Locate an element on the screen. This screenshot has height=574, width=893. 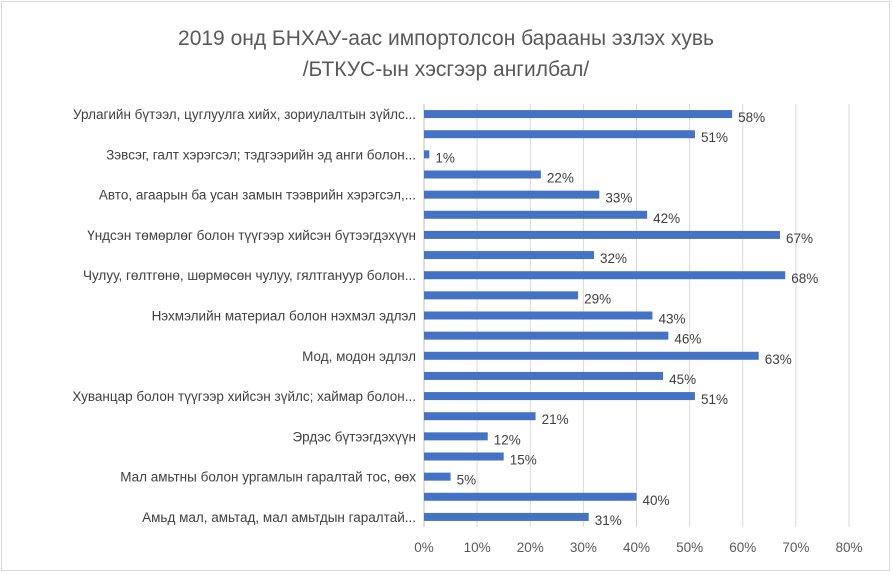
data-label: 31% is located at coordinates (608, 520).